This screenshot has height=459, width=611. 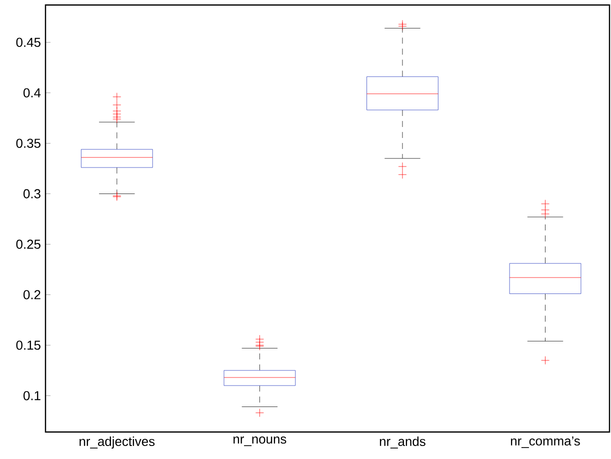 I want to click on y-tick-label: 0.2, so click(x=31, y=295).